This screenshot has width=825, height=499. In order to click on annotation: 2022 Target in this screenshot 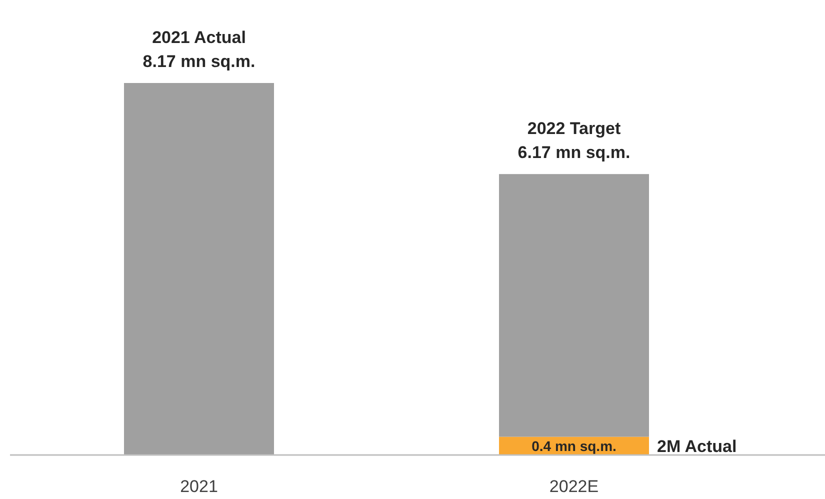, I will do `click(574, 128)`.